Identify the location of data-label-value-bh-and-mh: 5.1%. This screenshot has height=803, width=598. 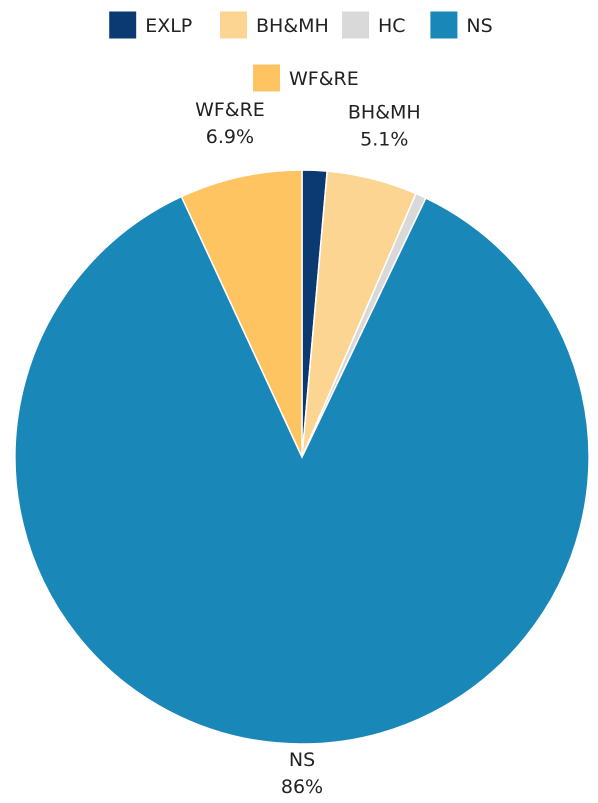
(384, 139).